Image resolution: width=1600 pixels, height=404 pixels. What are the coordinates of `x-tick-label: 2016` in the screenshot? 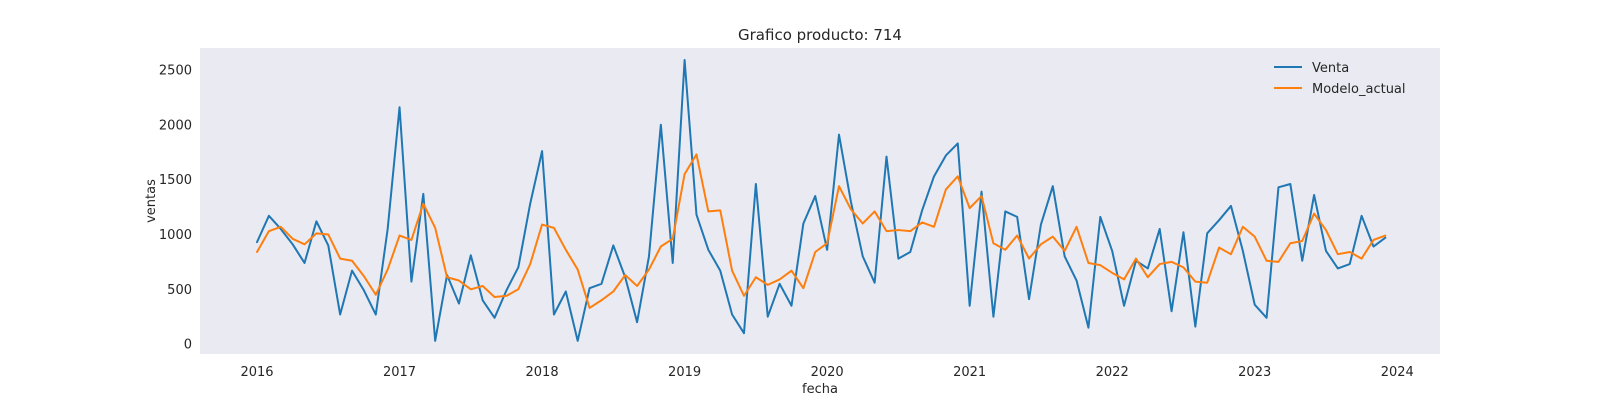 It's located at (256, 372).